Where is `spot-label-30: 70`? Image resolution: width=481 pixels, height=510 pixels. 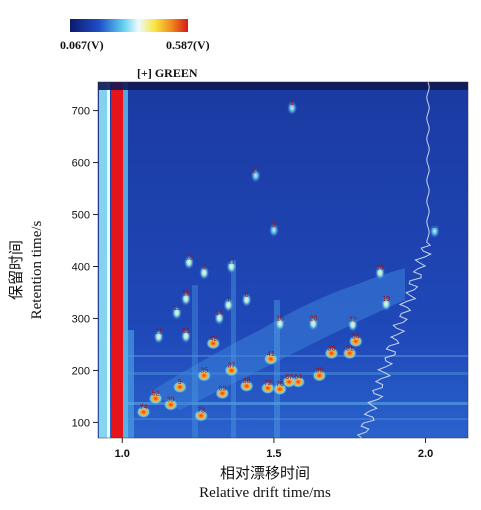
spot-label-30: 70 is located at coordinates (280, 384).